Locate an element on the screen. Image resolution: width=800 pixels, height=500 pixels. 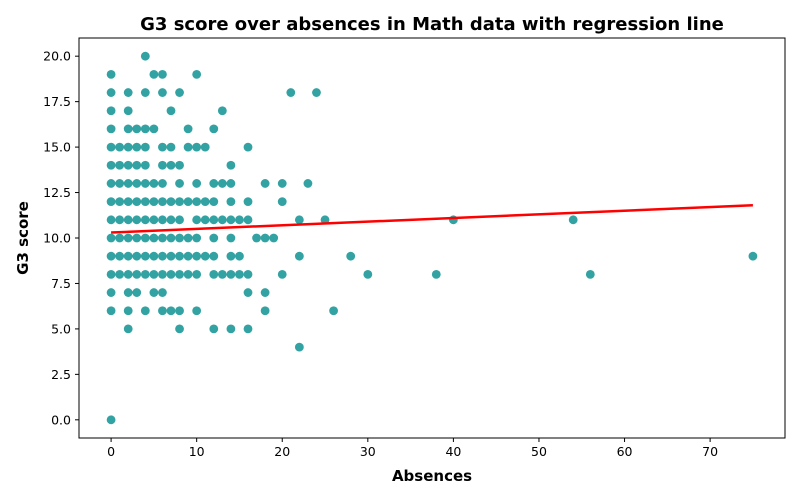
y-axis-label: G3 score is located at coordinates (23, 238).